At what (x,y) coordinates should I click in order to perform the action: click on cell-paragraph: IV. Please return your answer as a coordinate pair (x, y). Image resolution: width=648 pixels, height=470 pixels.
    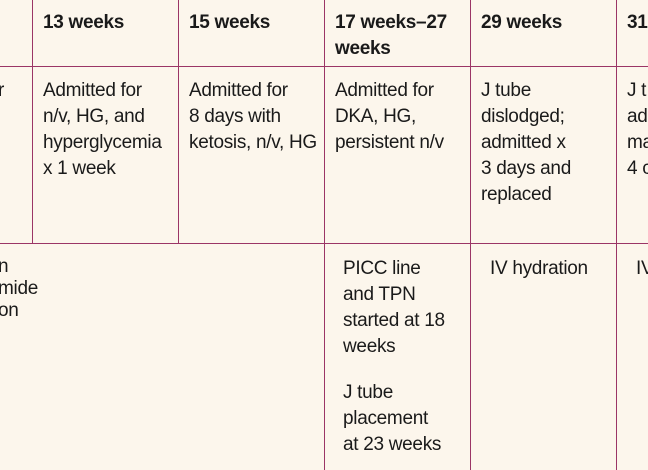
    Looking at the image, I should click on (642, 269).